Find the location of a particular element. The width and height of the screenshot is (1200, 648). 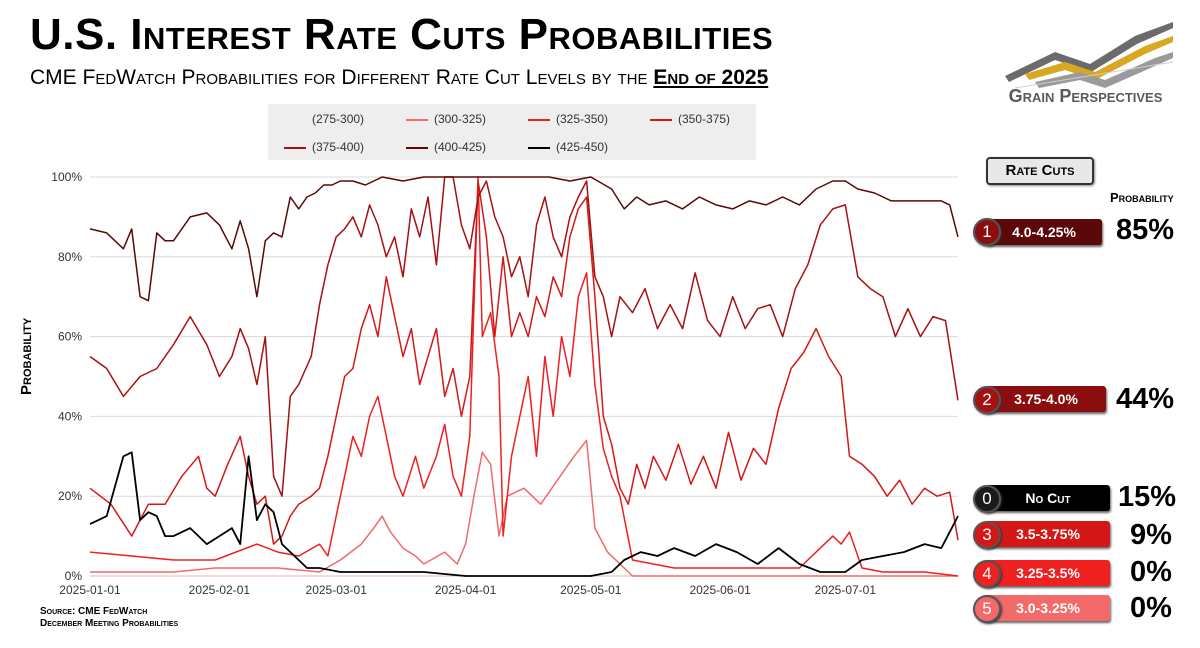

rate-cuts-header: Rate Cuts is located at coordinates (1040, 171).